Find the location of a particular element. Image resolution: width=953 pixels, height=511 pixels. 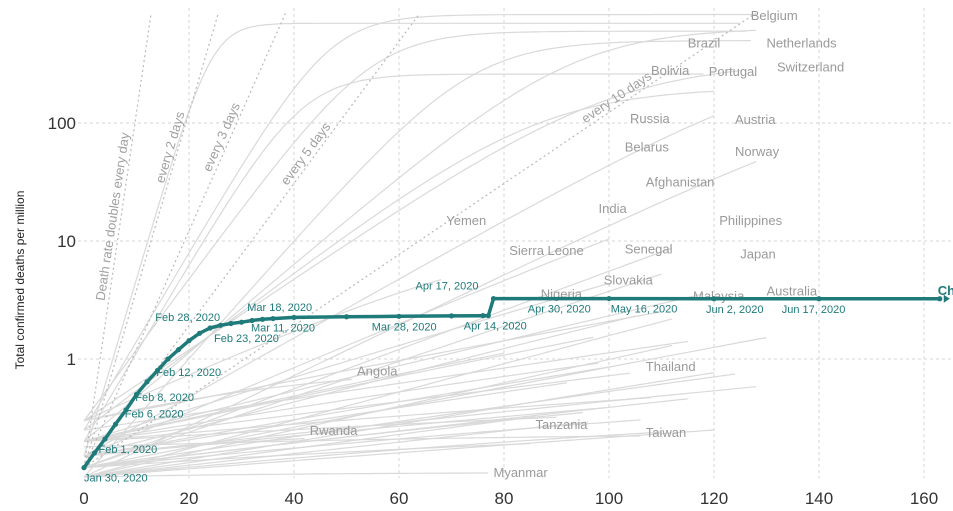

country-label: Belarus is located at coordinates (647, 147).